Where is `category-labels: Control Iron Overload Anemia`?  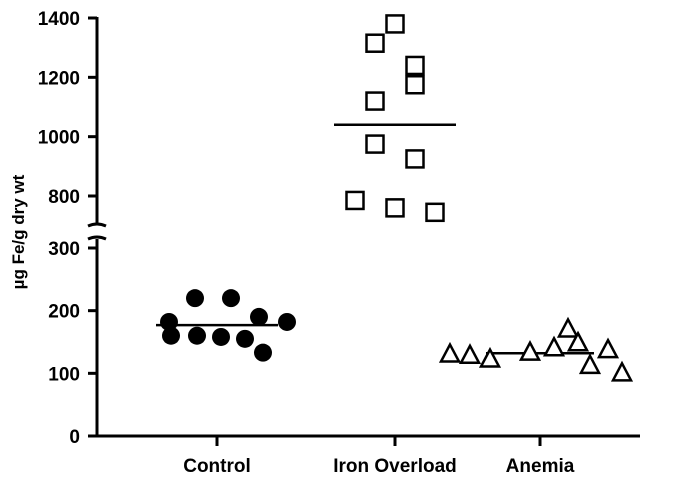 category-labels: Control Iron Overload Anemia is located at coordinates (379, 466).